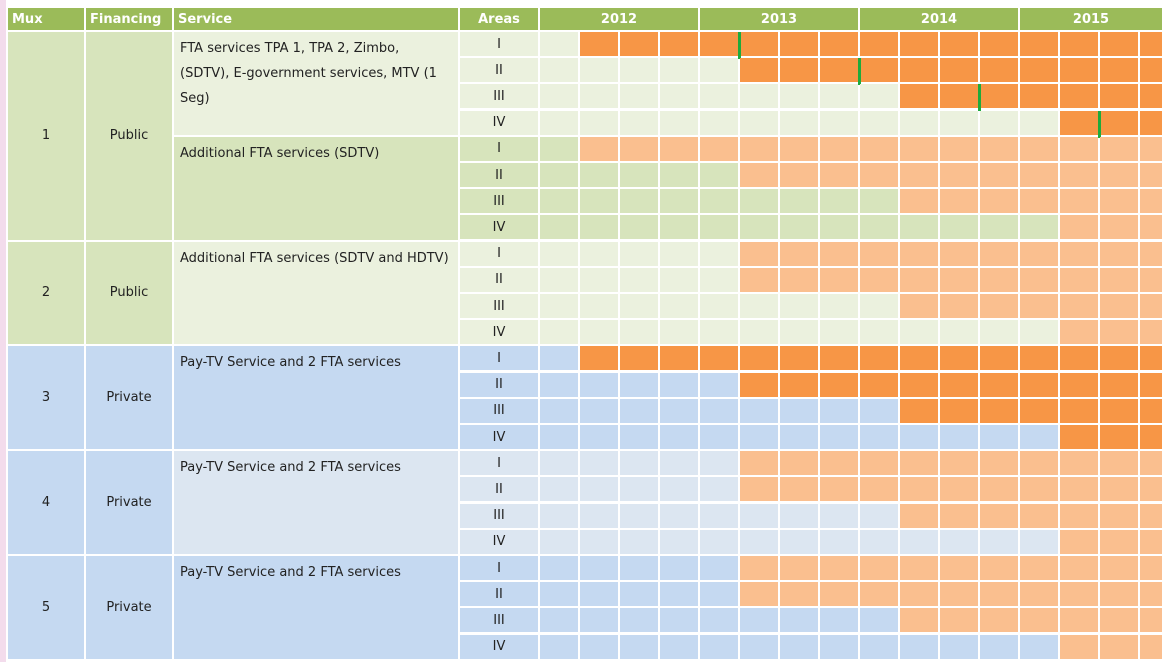  Describe the element at coordinates (46, 502) in the screenshot. I see `mux-cell: 4` at that location.